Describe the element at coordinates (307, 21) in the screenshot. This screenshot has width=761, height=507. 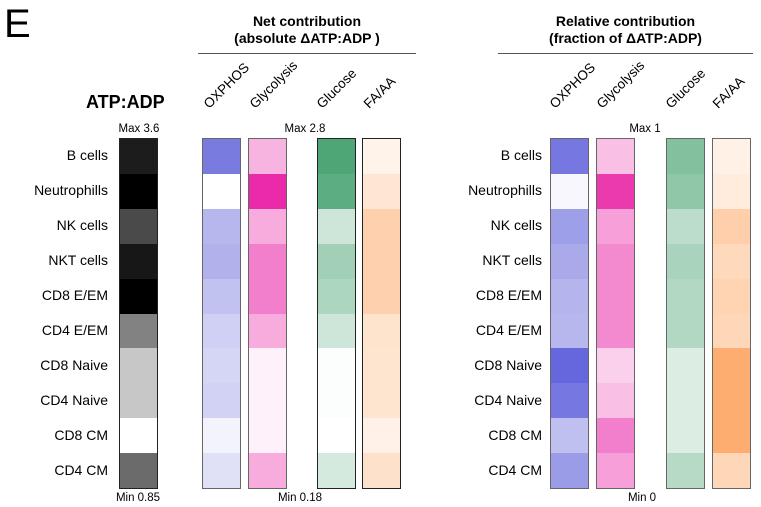
I see `net-title-line1: Net contribution` at that location.